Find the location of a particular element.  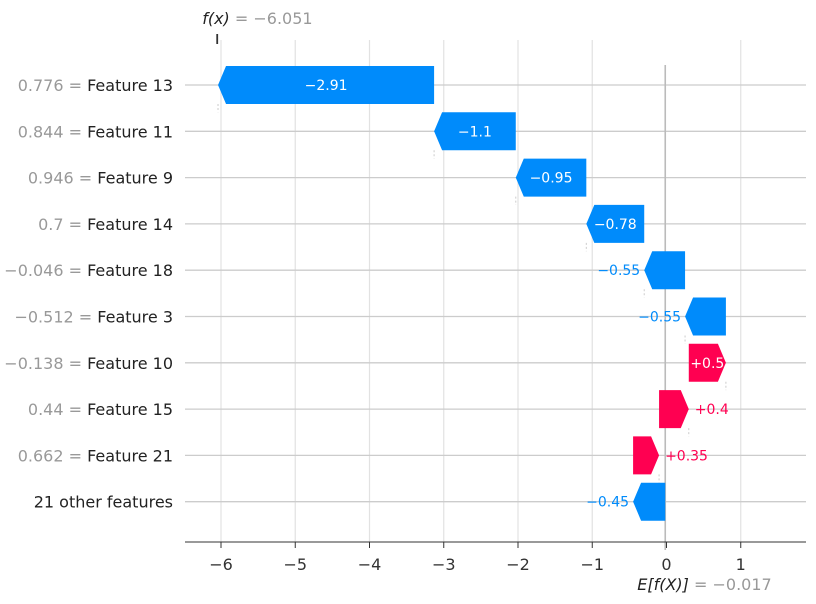

y-tick-label: 0.844 = Feature 11 is located at coordinates (95, 131).